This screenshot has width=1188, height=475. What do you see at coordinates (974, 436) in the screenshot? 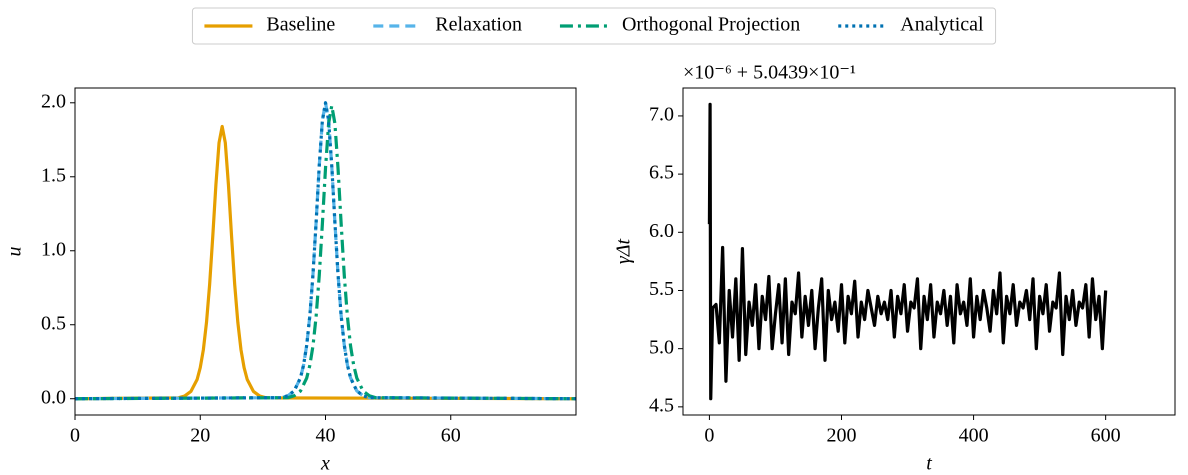
I see `x-tick-label: 400` at bounding box center [974, 436].